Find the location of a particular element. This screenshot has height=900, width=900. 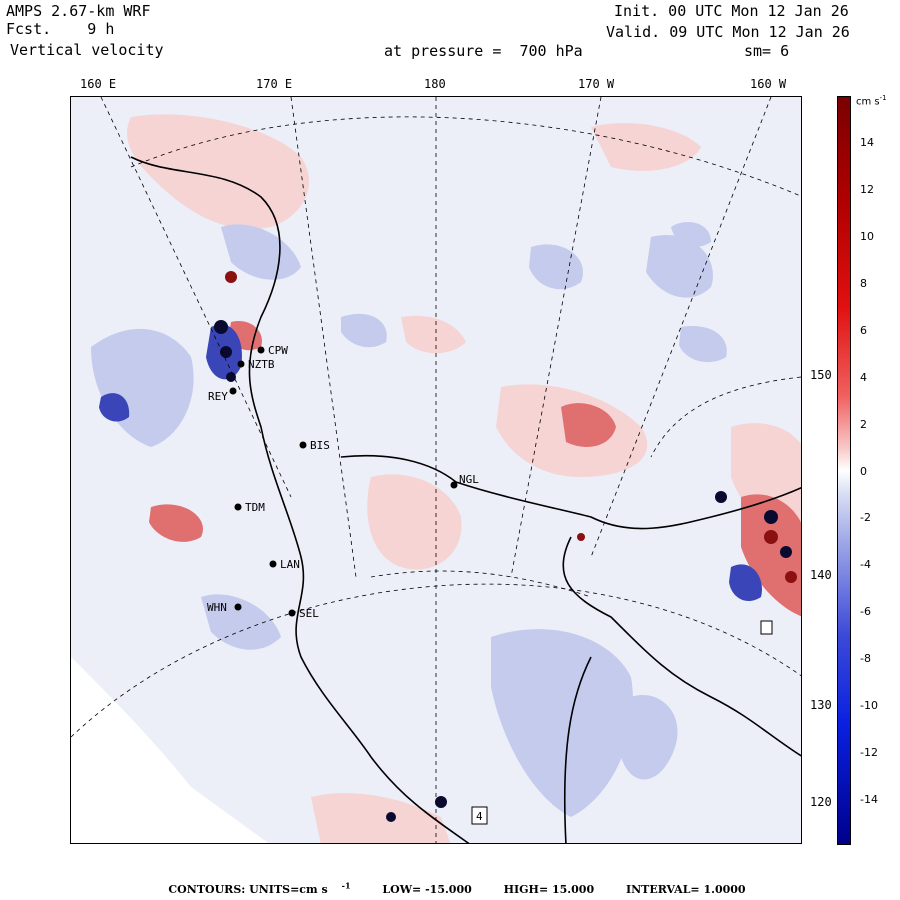

colorbar-tick: 14 is located at coordinates (867, 142).